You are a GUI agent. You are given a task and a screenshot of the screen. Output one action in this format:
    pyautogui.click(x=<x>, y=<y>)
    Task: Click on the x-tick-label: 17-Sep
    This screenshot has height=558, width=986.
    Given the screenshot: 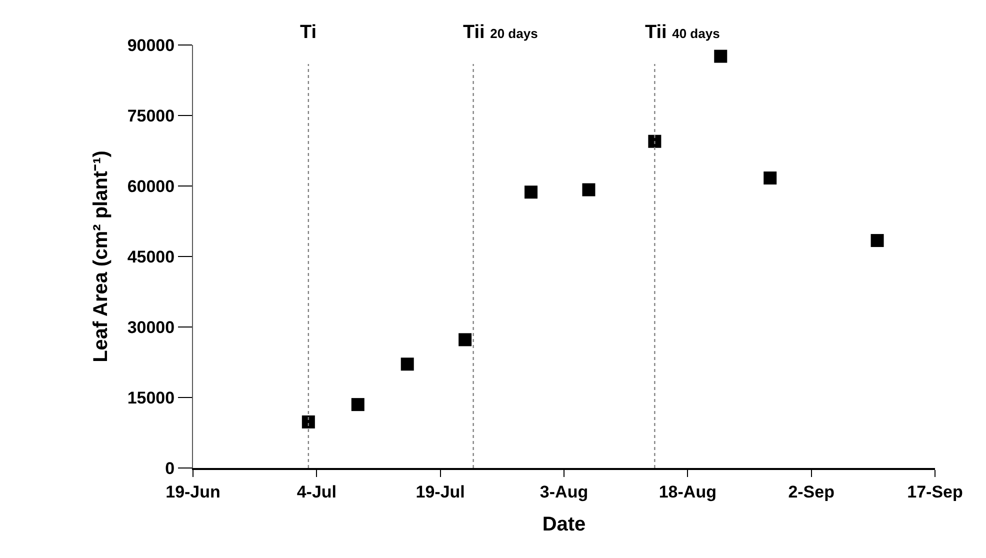 What is the action you would take?
    pyautogui.click(x=935, y=492)
    